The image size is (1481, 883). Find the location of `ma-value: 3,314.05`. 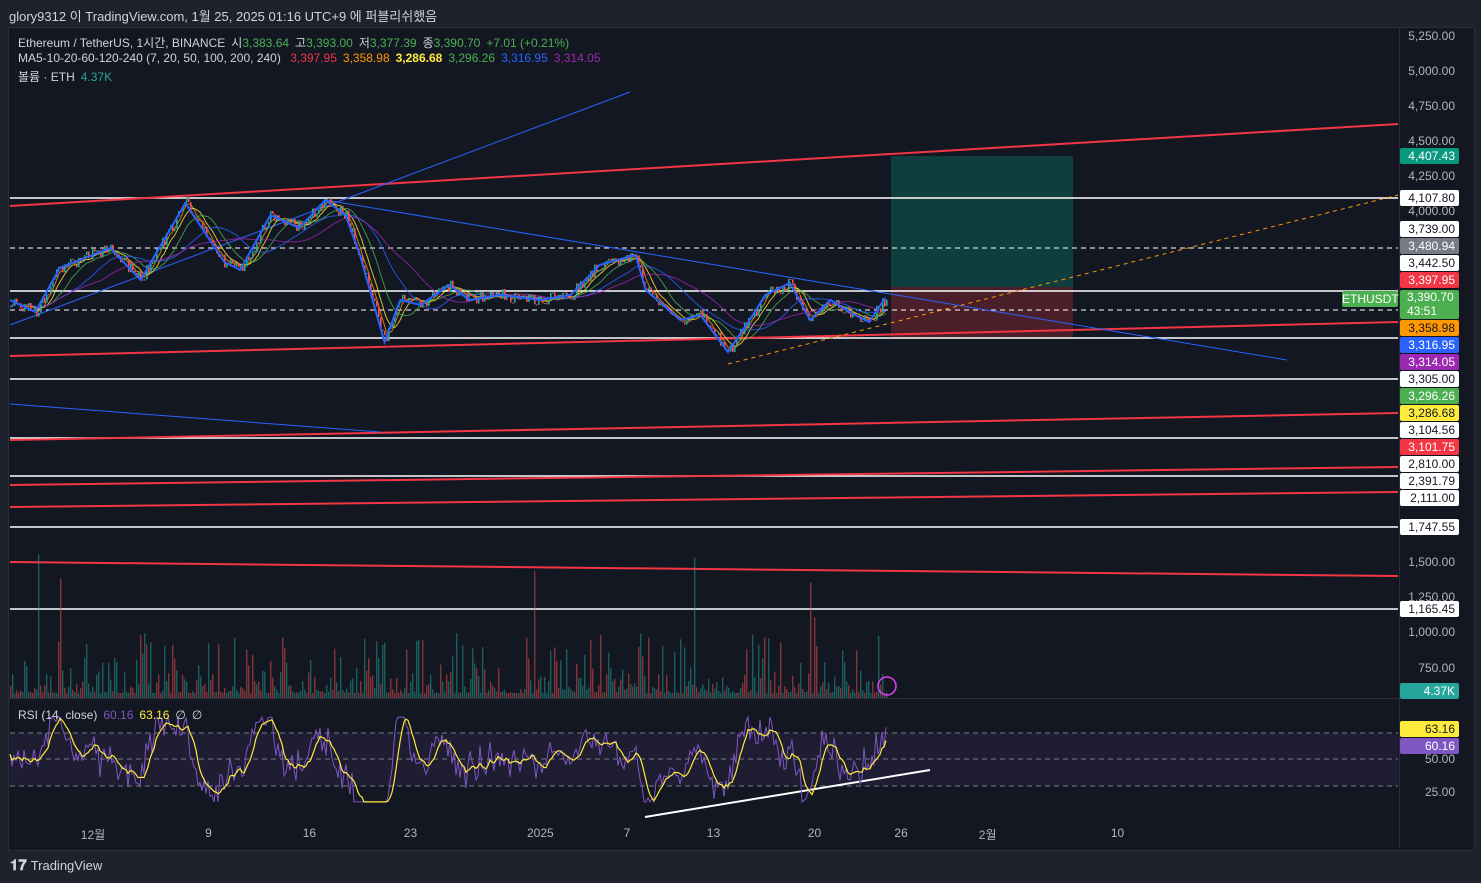

ma-value: 3,314.05 is located at coordinates (577, 58).